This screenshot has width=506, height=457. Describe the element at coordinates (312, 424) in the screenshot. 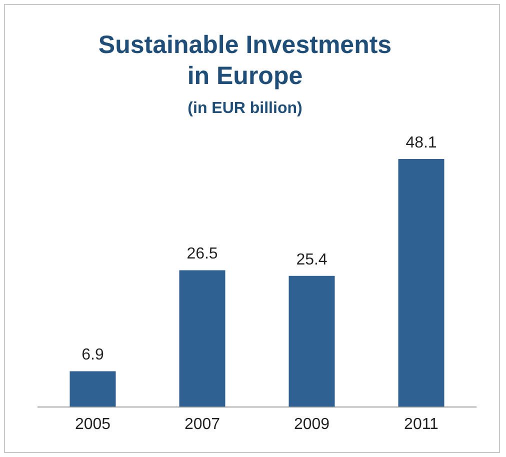

I see `x-tick-label: 2009` at that location.